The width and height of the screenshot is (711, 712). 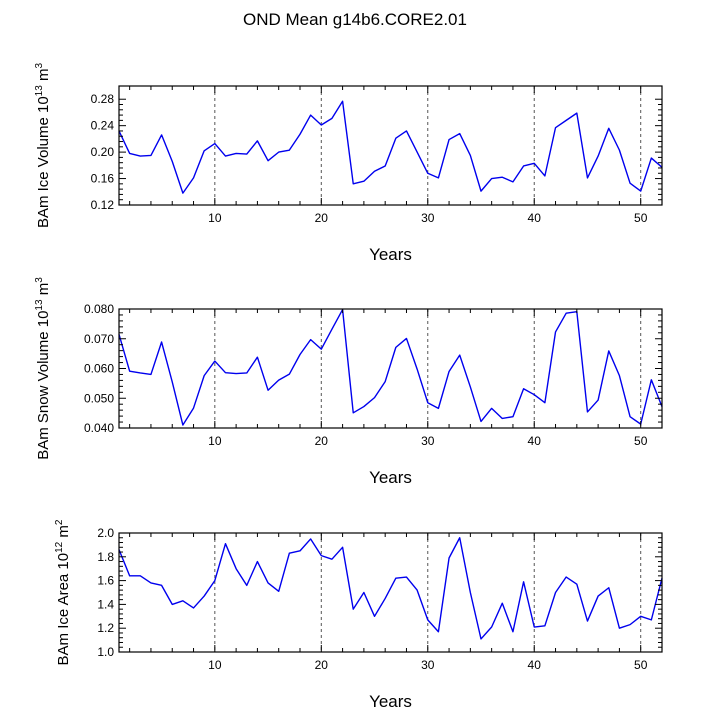 I want to click on y-tick-label: 0.24, so click(x=103, y=126).